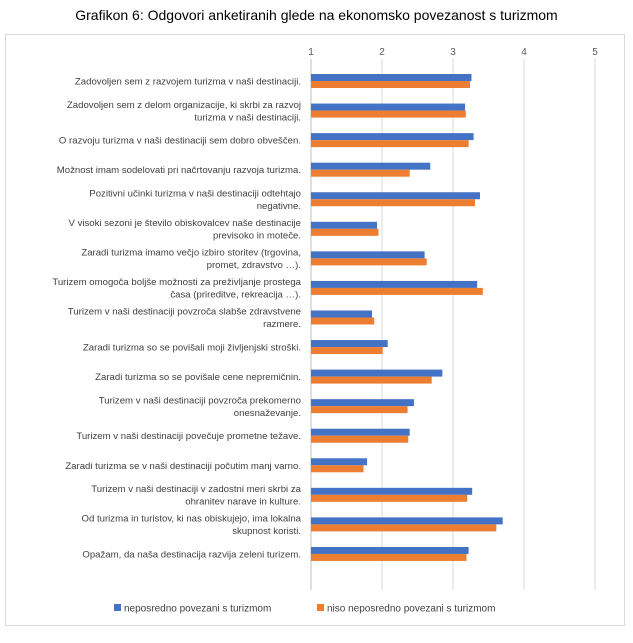  I want to click on category-label: ohranitev narave in kulture., so click(243, 502).